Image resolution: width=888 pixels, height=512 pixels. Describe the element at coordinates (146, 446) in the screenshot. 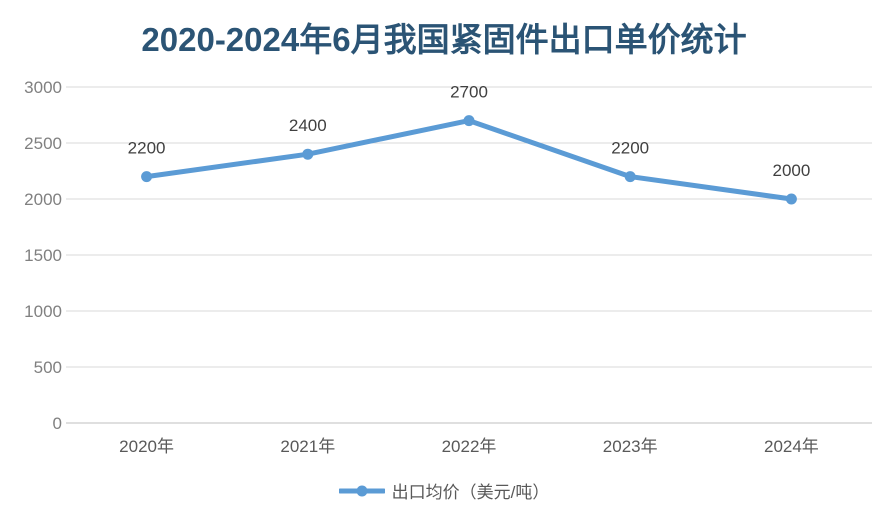

I see `x-axis-tick-label: 2020年` at that location.